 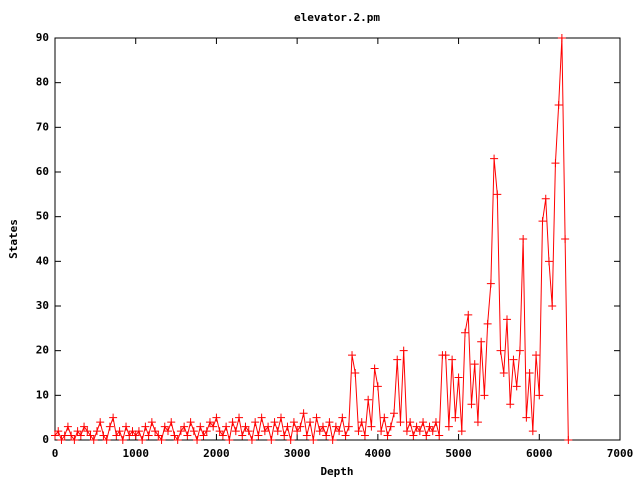 I want to click on x-tick-label: 3000, so click(x=297, y=453).